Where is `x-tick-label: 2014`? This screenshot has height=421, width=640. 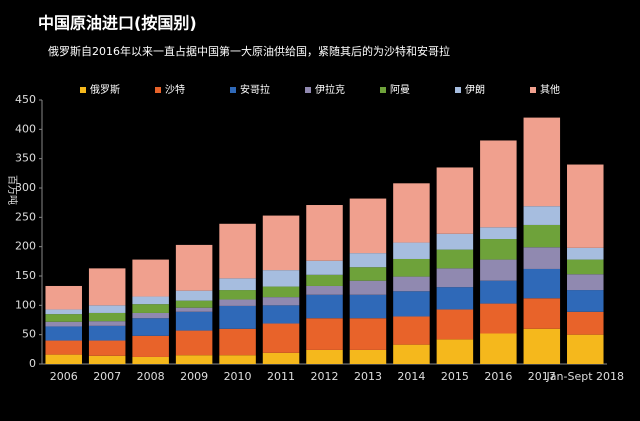
x-tick-label: 2014 is located at coordinates (411, 376).